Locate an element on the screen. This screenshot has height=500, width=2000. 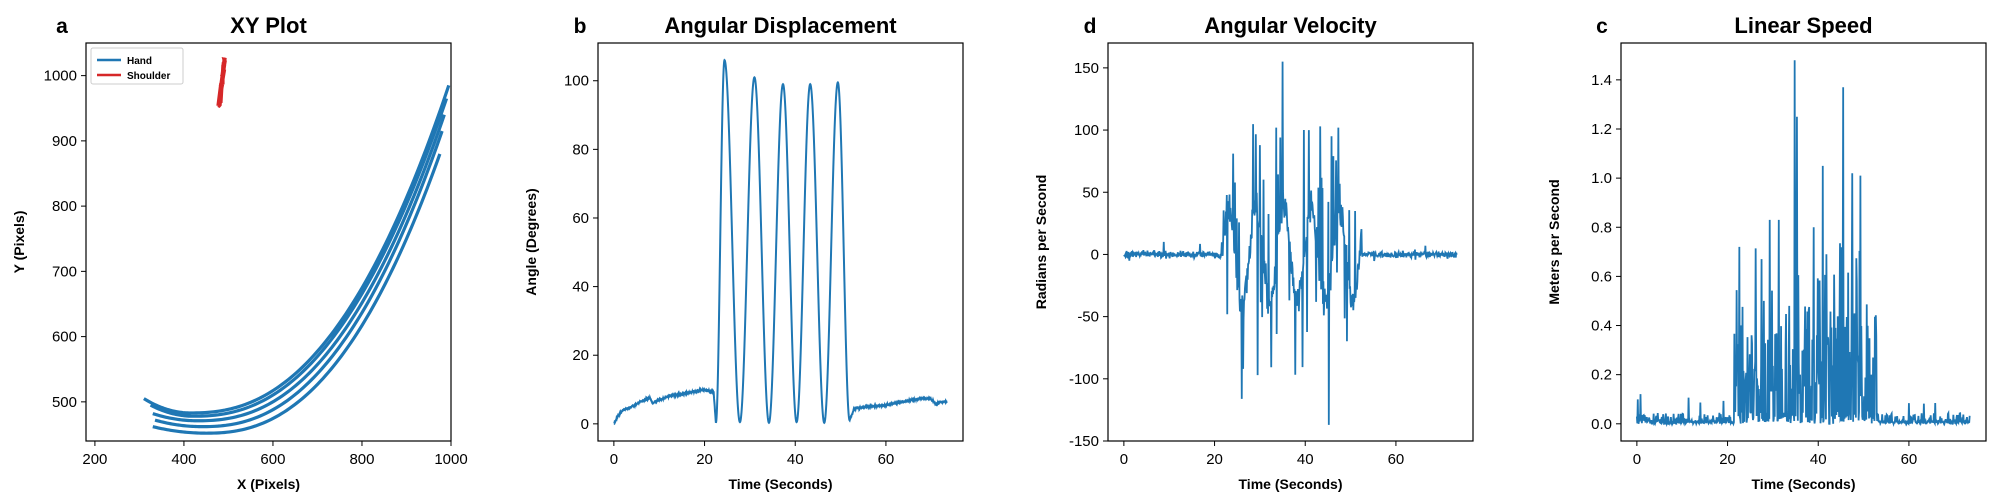
y-tick-label: -50 is located at coordinates (1088, 317).